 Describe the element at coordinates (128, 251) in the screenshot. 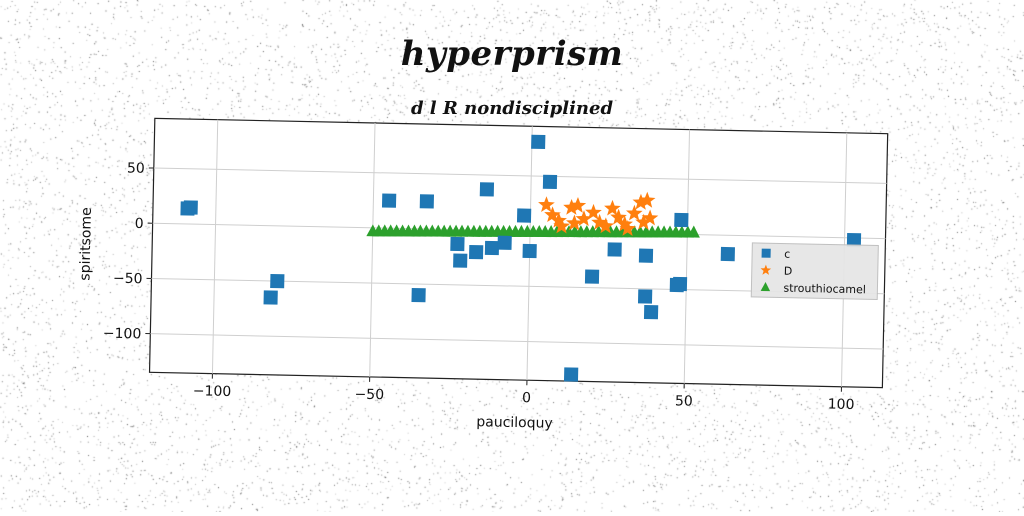

I see `y-axis: −100 −50 0 50` at that location.